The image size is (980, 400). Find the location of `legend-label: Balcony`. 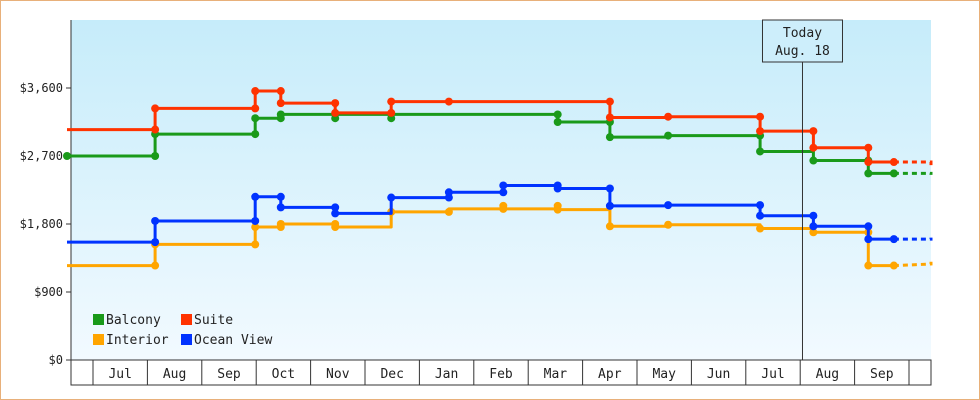

legend-label: Balcony is located at coordinates (133, 320).